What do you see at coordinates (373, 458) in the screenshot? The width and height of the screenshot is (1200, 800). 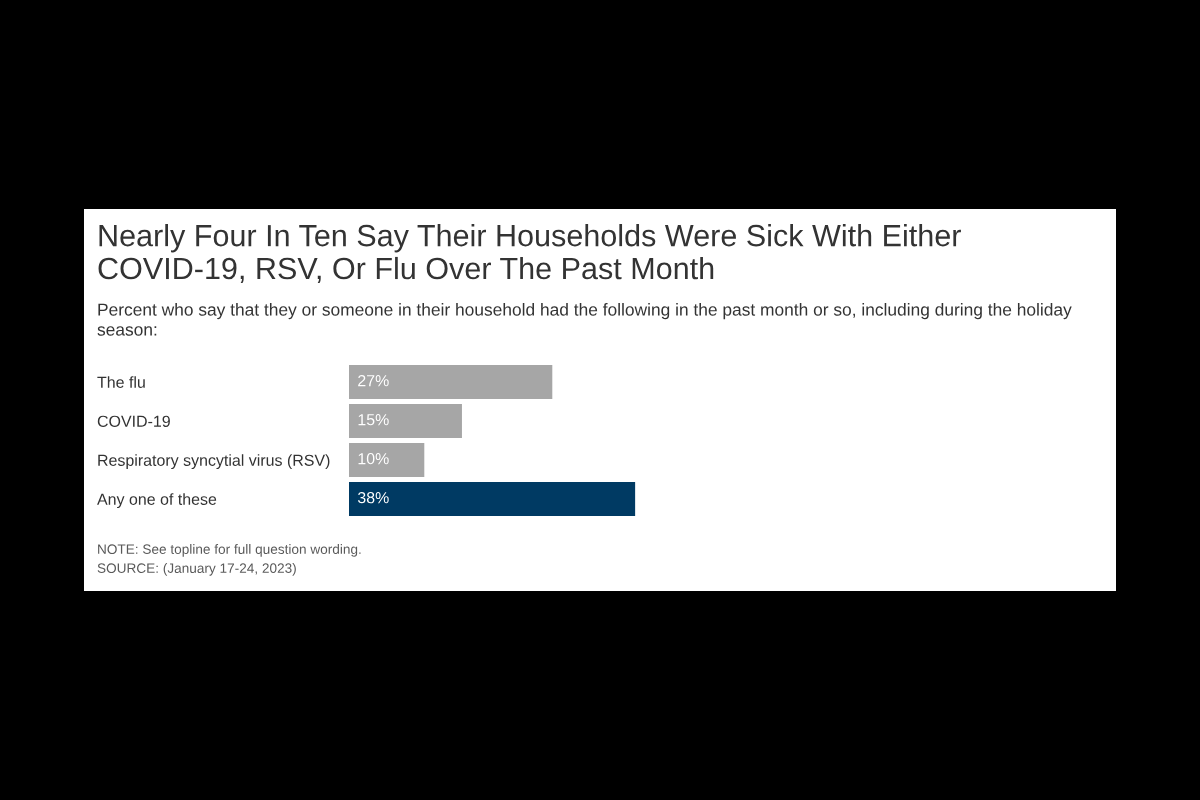 I see `data-label: 10%` at bounding box center [373, 458].